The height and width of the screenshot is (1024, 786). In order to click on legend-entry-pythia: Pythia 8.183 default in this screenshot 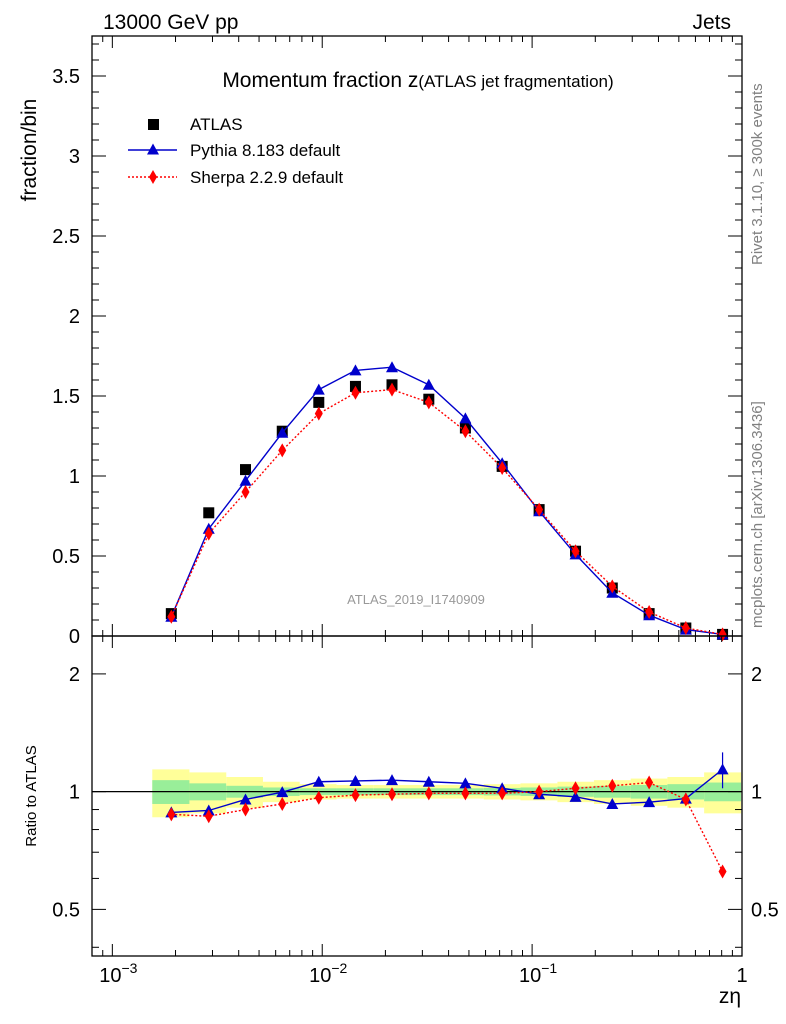, I will do `click(234, 150)`.